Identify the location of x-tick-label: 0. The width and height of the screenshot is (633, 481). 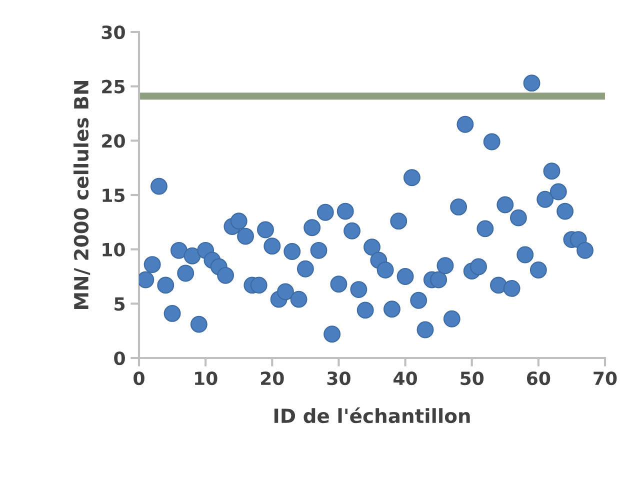
(139, 379).